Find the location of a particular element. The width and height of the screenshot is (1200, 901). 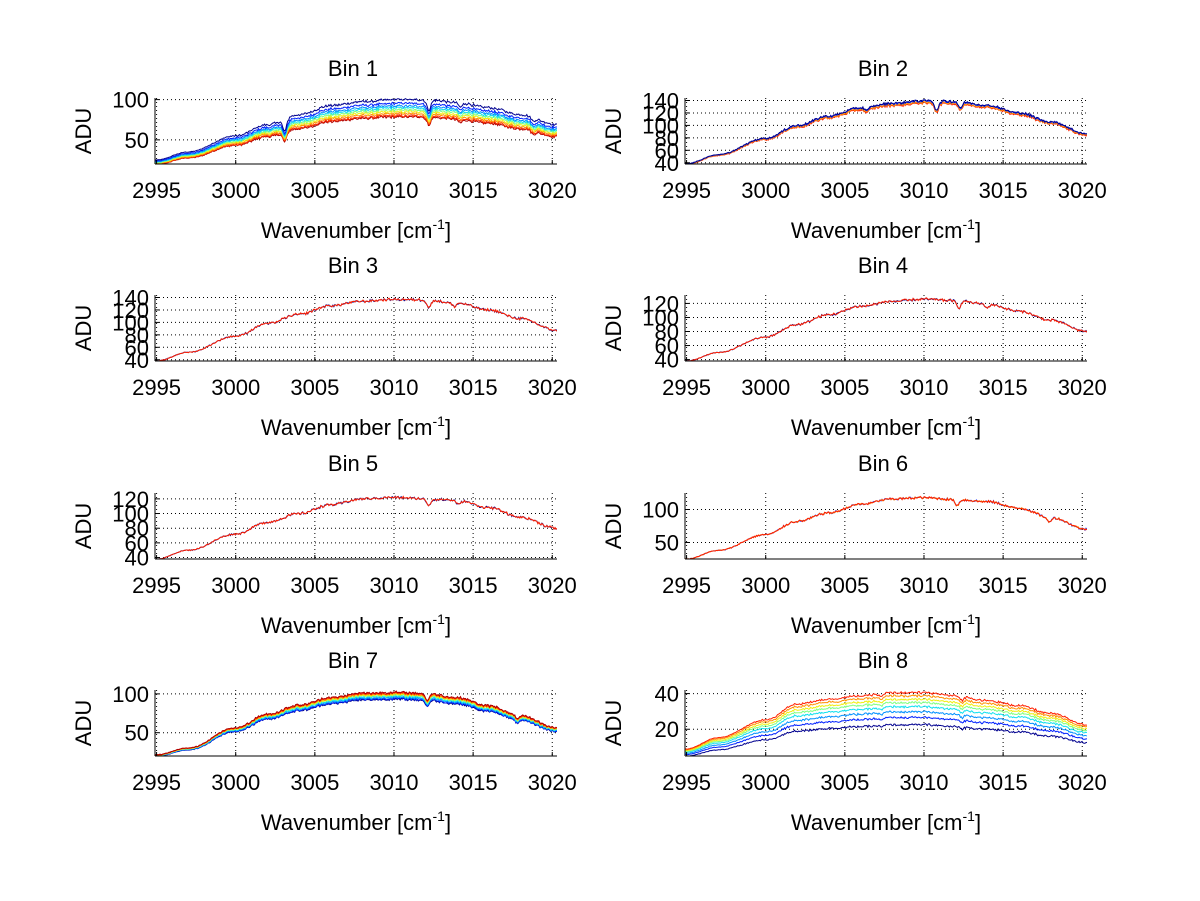

subplot-title: Bin 1 is located at coordinates (353, 68).